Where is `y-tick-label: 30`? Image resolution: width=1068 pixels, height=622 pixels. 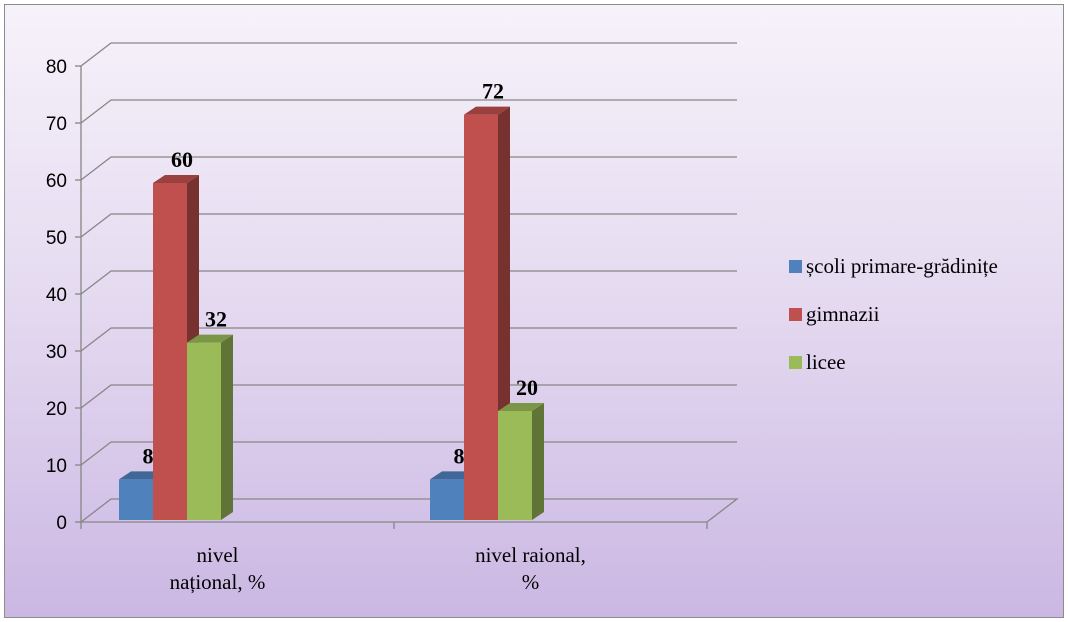 y-tick-label: 30 is located at coordinates (56, 352).